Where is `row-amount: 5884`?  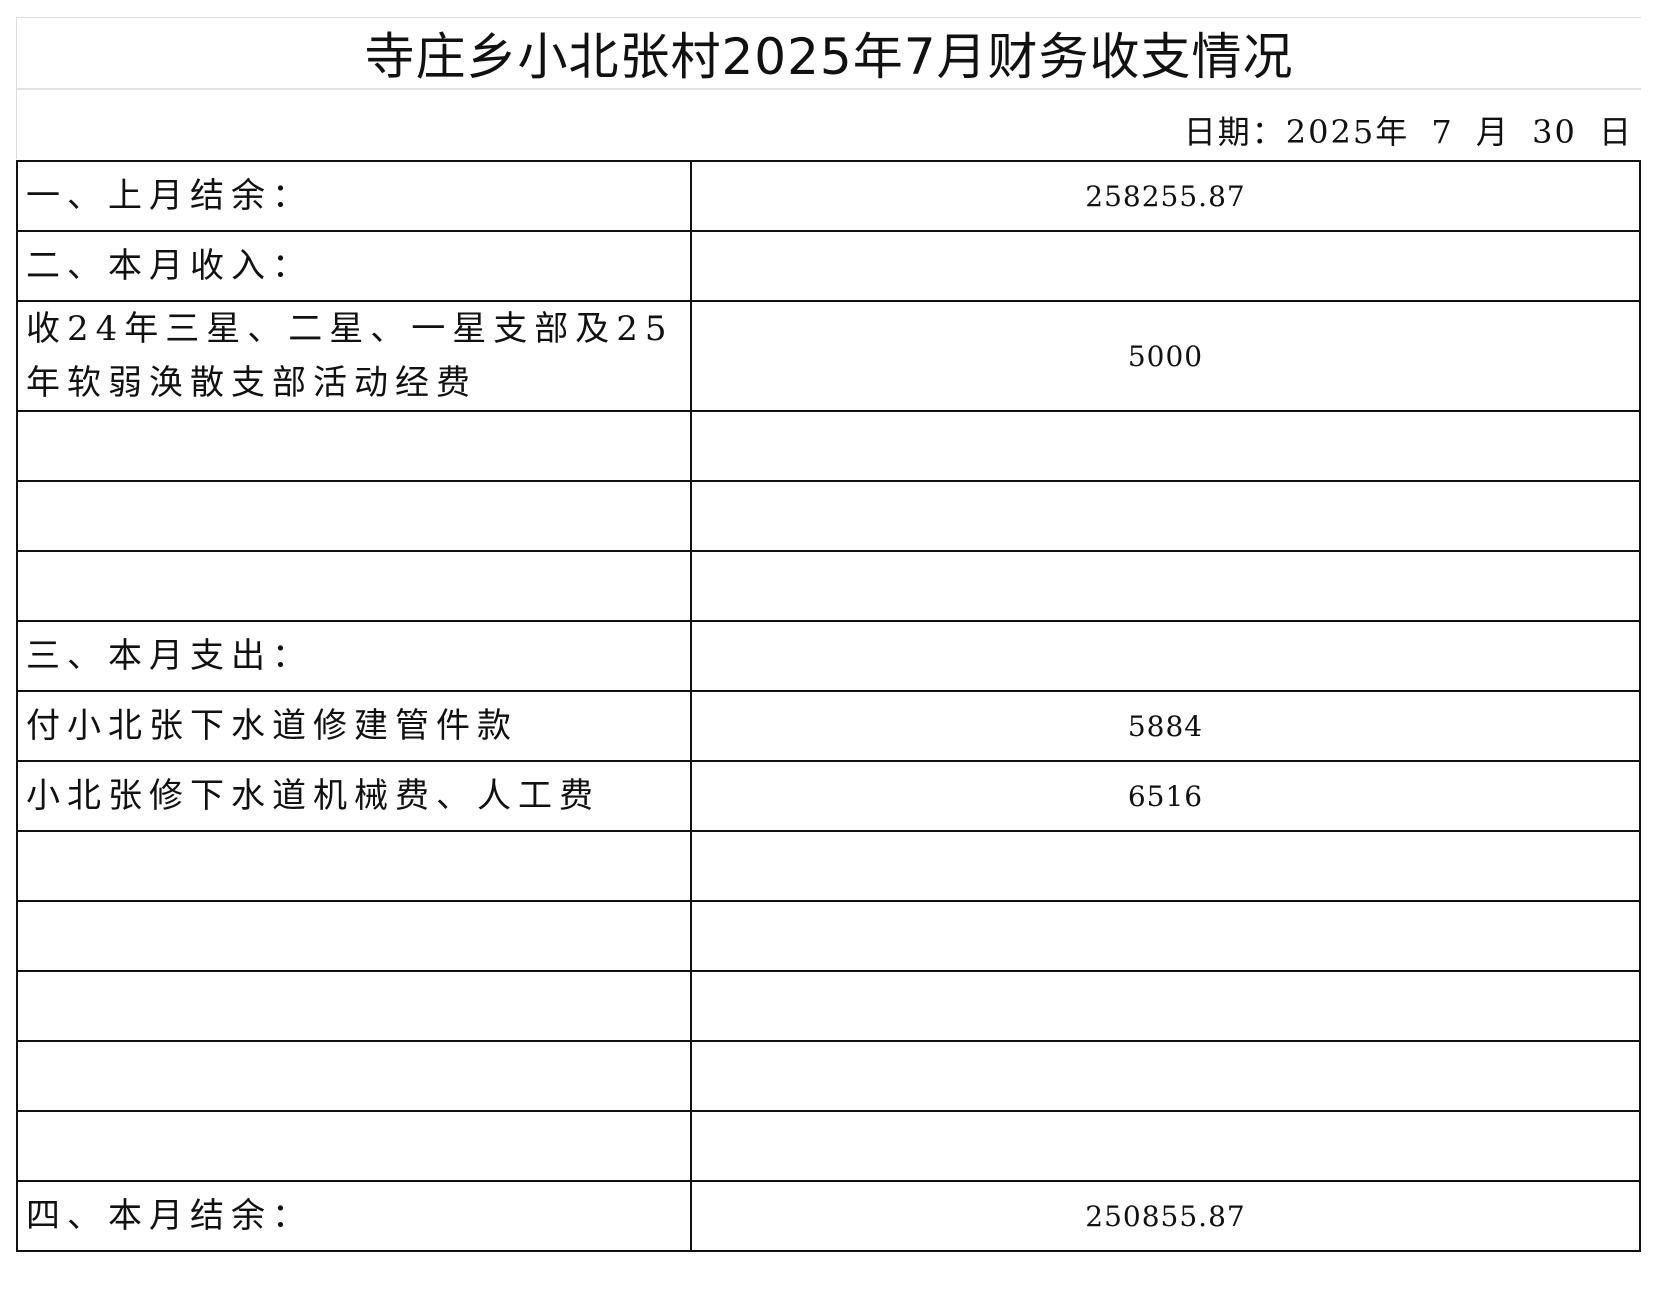
row-amount: 5884 is located at coordinates (1165, 726).